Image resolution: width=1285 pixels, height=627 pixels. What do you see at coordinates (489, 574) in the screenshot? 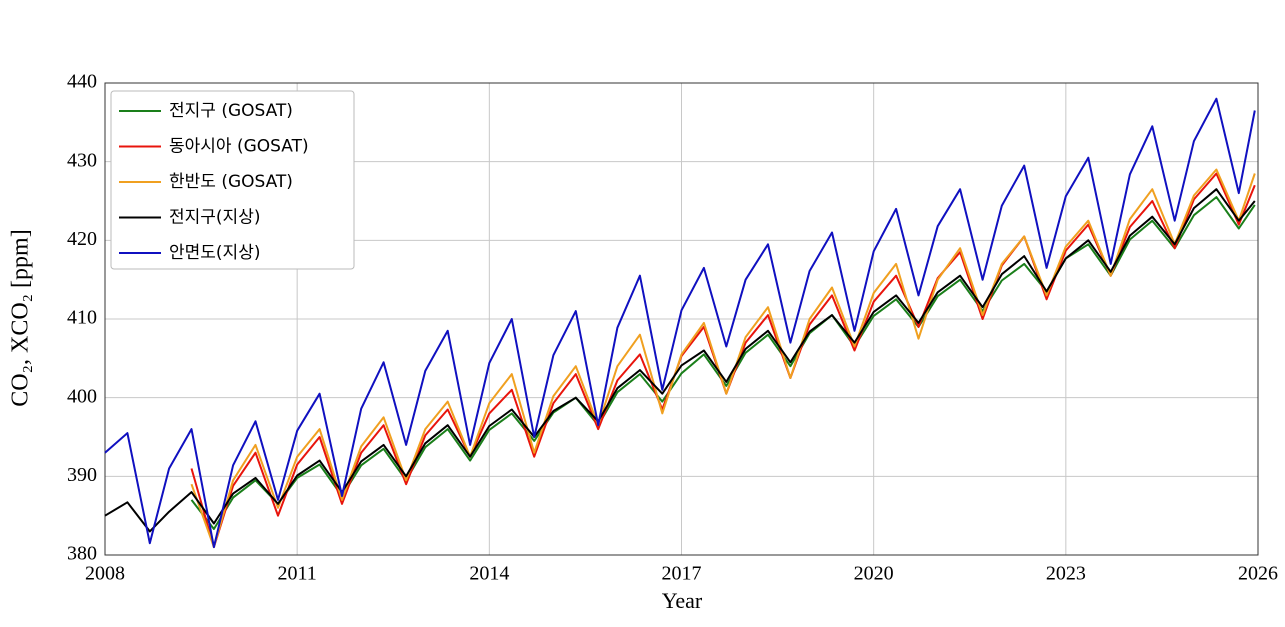
I see `x-tick-label: 2014` at bounding box center [489, 574].